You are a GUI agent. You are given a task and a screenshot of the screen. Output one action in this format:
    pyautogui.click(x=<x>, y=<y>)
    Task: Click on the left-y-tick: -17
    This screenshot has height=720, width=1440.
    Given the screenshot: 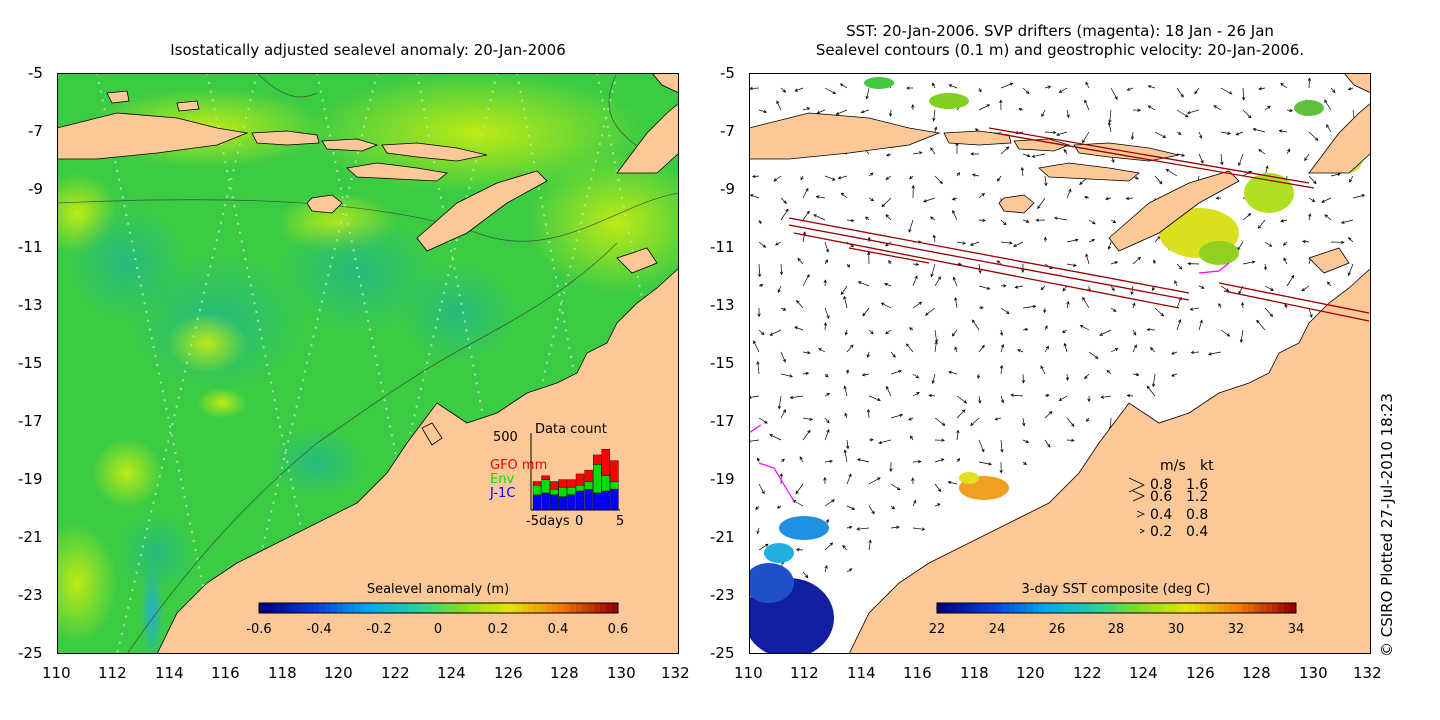 What is the action you would take?
    pyautogui.click(x=30, y=421)
    